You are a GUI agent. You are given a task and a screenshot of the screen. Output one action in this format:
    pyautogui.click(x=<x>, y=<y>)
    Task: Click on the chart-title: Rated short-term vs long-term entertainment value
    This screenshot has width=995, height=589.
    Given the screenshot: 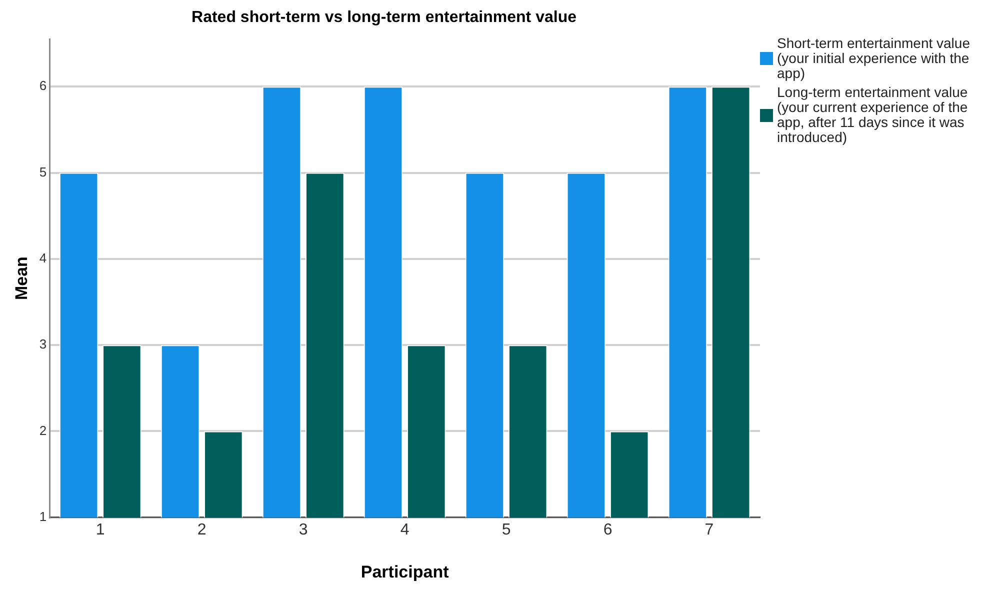 What is the action you would take?
    pyautogui.click(x=384, y=17)
    